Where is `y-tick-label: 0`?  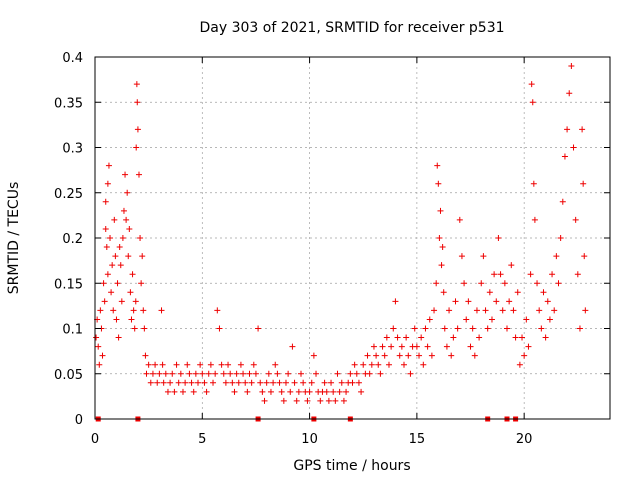
y-tick-label: 0 is located at coordinates (79, 420).